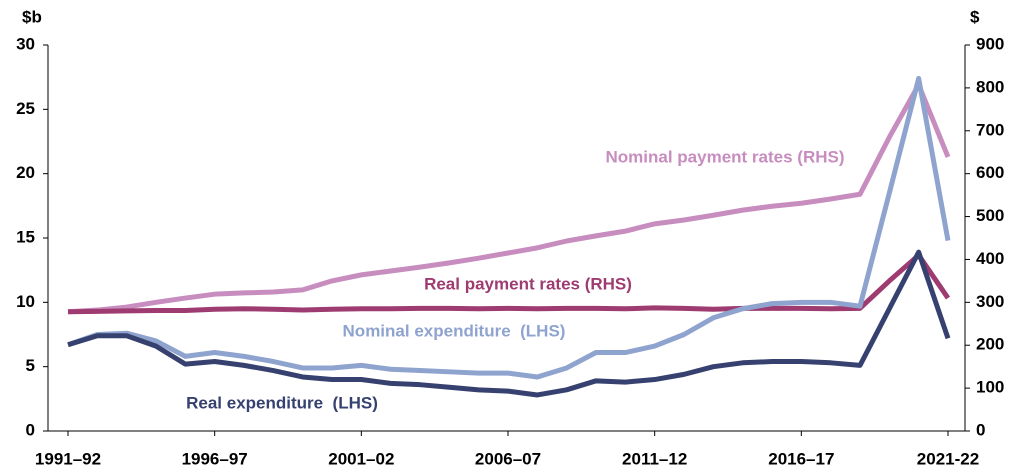 The width and height of the screenshot is (1025, 472). I want to click on y-axis-label: $b, so click(32, 16).